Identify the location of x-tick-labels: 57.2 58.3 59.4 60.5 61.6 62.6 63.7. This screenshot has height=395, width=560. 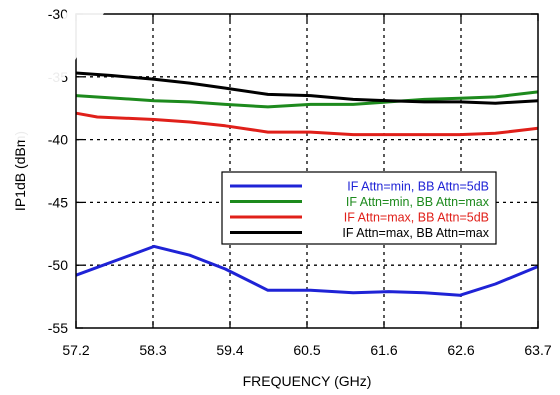
(306, 350).